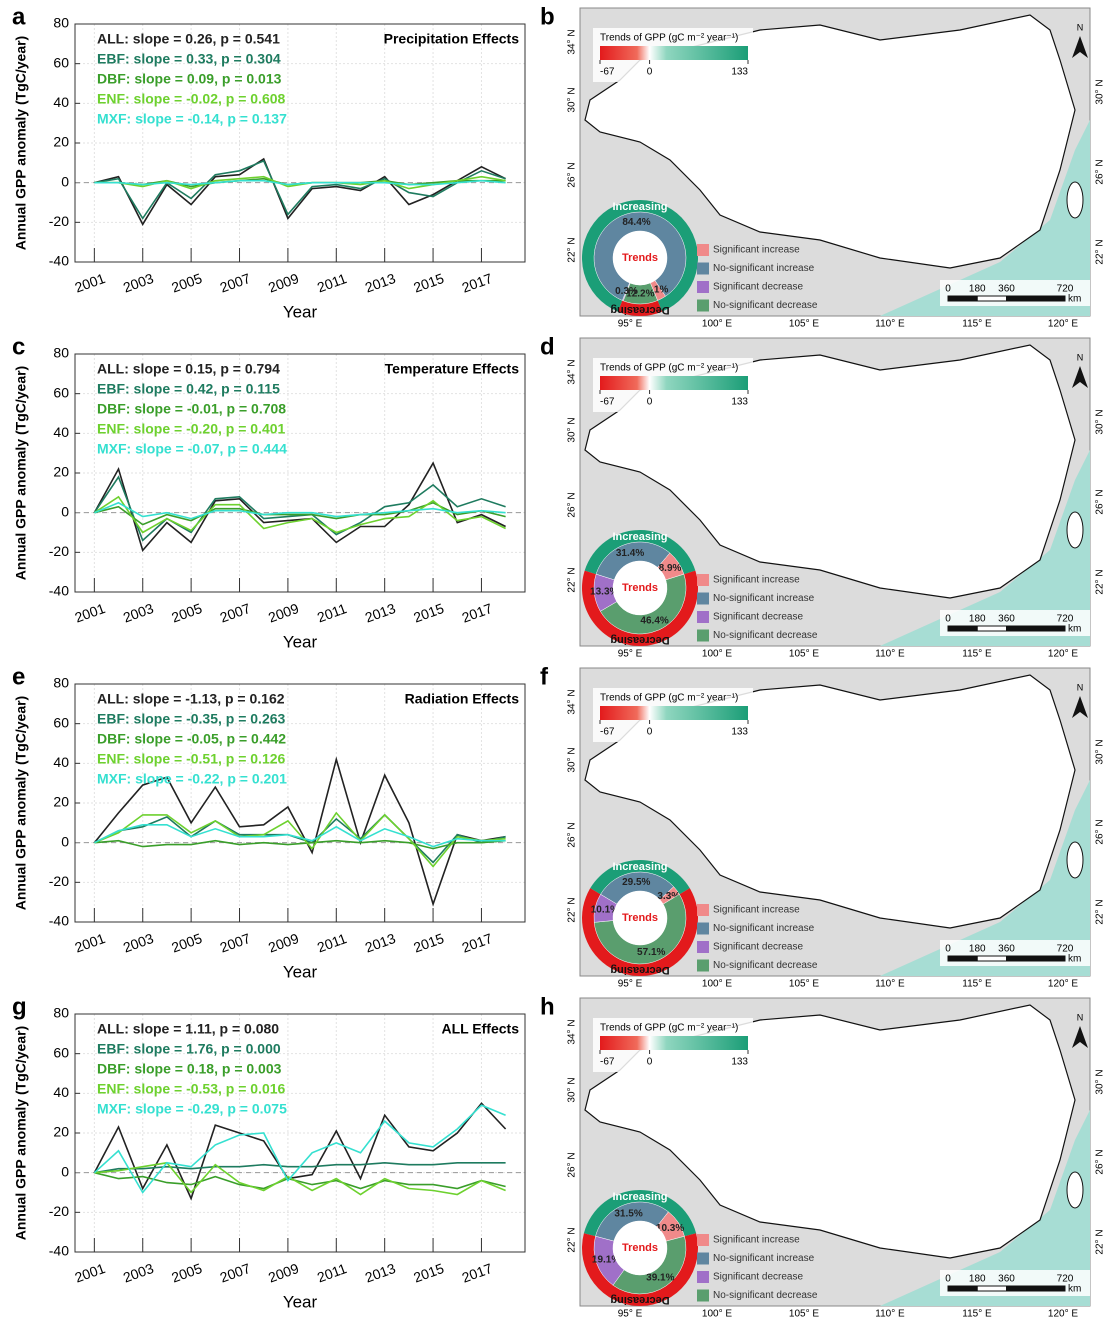 The width and height of the screenshot is (1108, 1320). I want to click on panel-letter: d, so click(547, 346).